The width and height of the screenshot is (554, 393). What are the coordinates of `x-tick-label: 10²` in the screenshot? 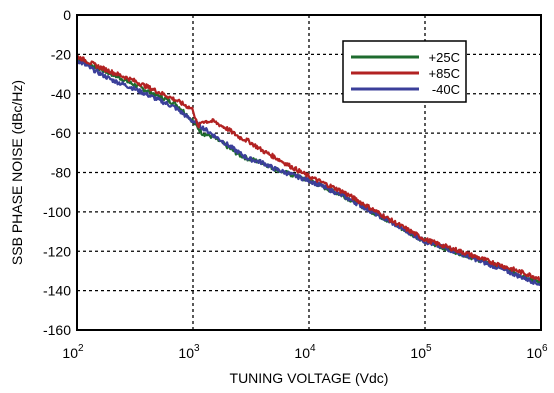 It's located at (73, 352).